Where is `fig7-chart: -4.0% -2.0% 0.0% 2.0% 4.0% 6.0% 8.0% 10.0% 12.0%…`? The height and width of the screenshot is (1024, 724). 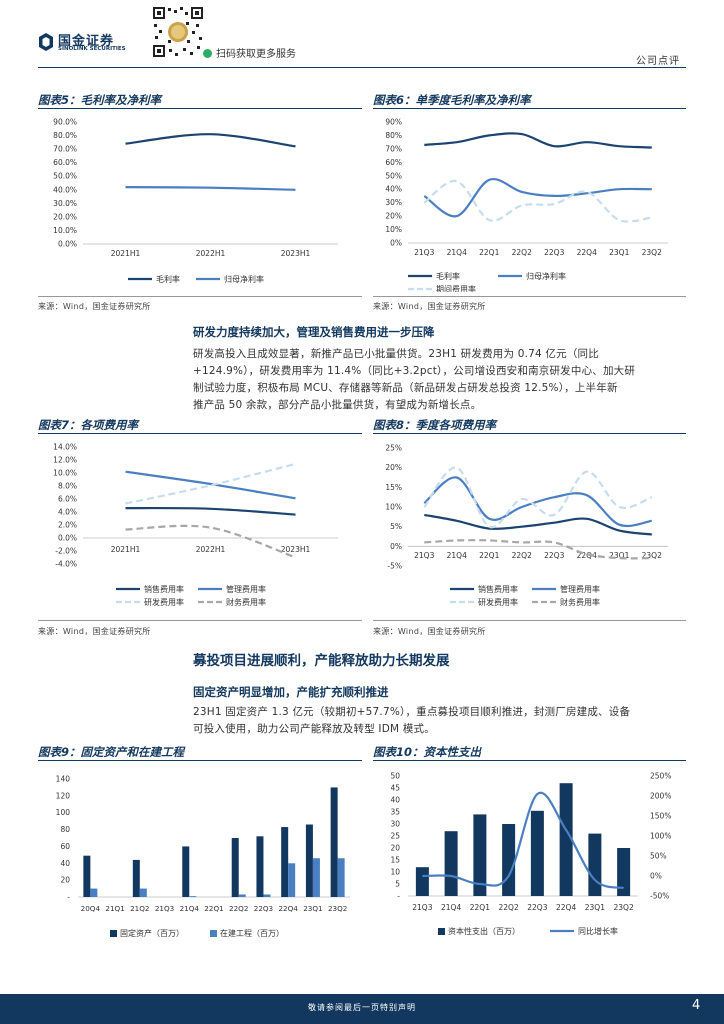
fig7-chart: -4.0% -2.0% 0.0% 2.0% 4.0% 6.0% 8.0% 10.0% 12.0%… is located at coordinates (195, 525).